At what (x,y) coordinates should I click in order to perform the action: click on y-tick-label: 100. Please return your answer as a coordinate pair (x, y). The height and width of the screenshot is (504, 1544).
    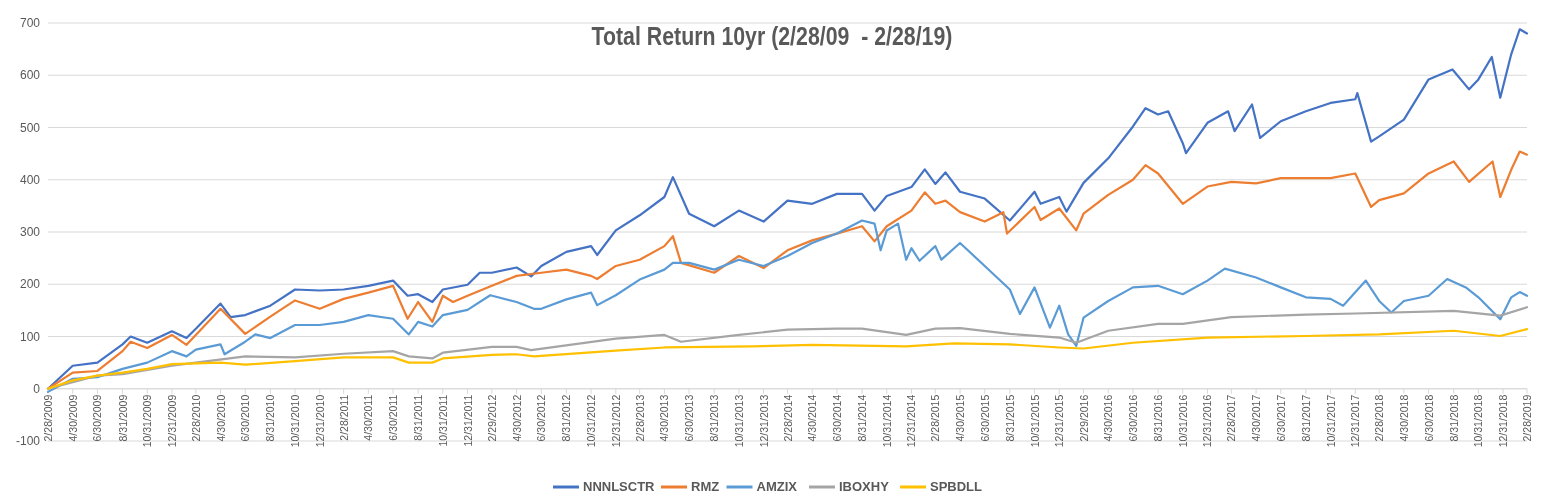
    Looking at the image, I should click on (30, 336).